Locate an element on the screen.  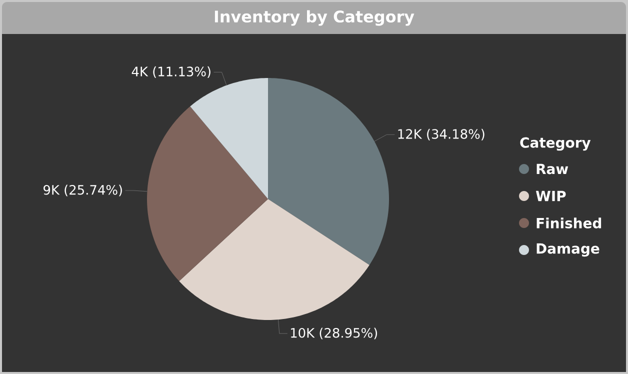
data-label: 9K (25.74%) is located at coordinates (83, 190).